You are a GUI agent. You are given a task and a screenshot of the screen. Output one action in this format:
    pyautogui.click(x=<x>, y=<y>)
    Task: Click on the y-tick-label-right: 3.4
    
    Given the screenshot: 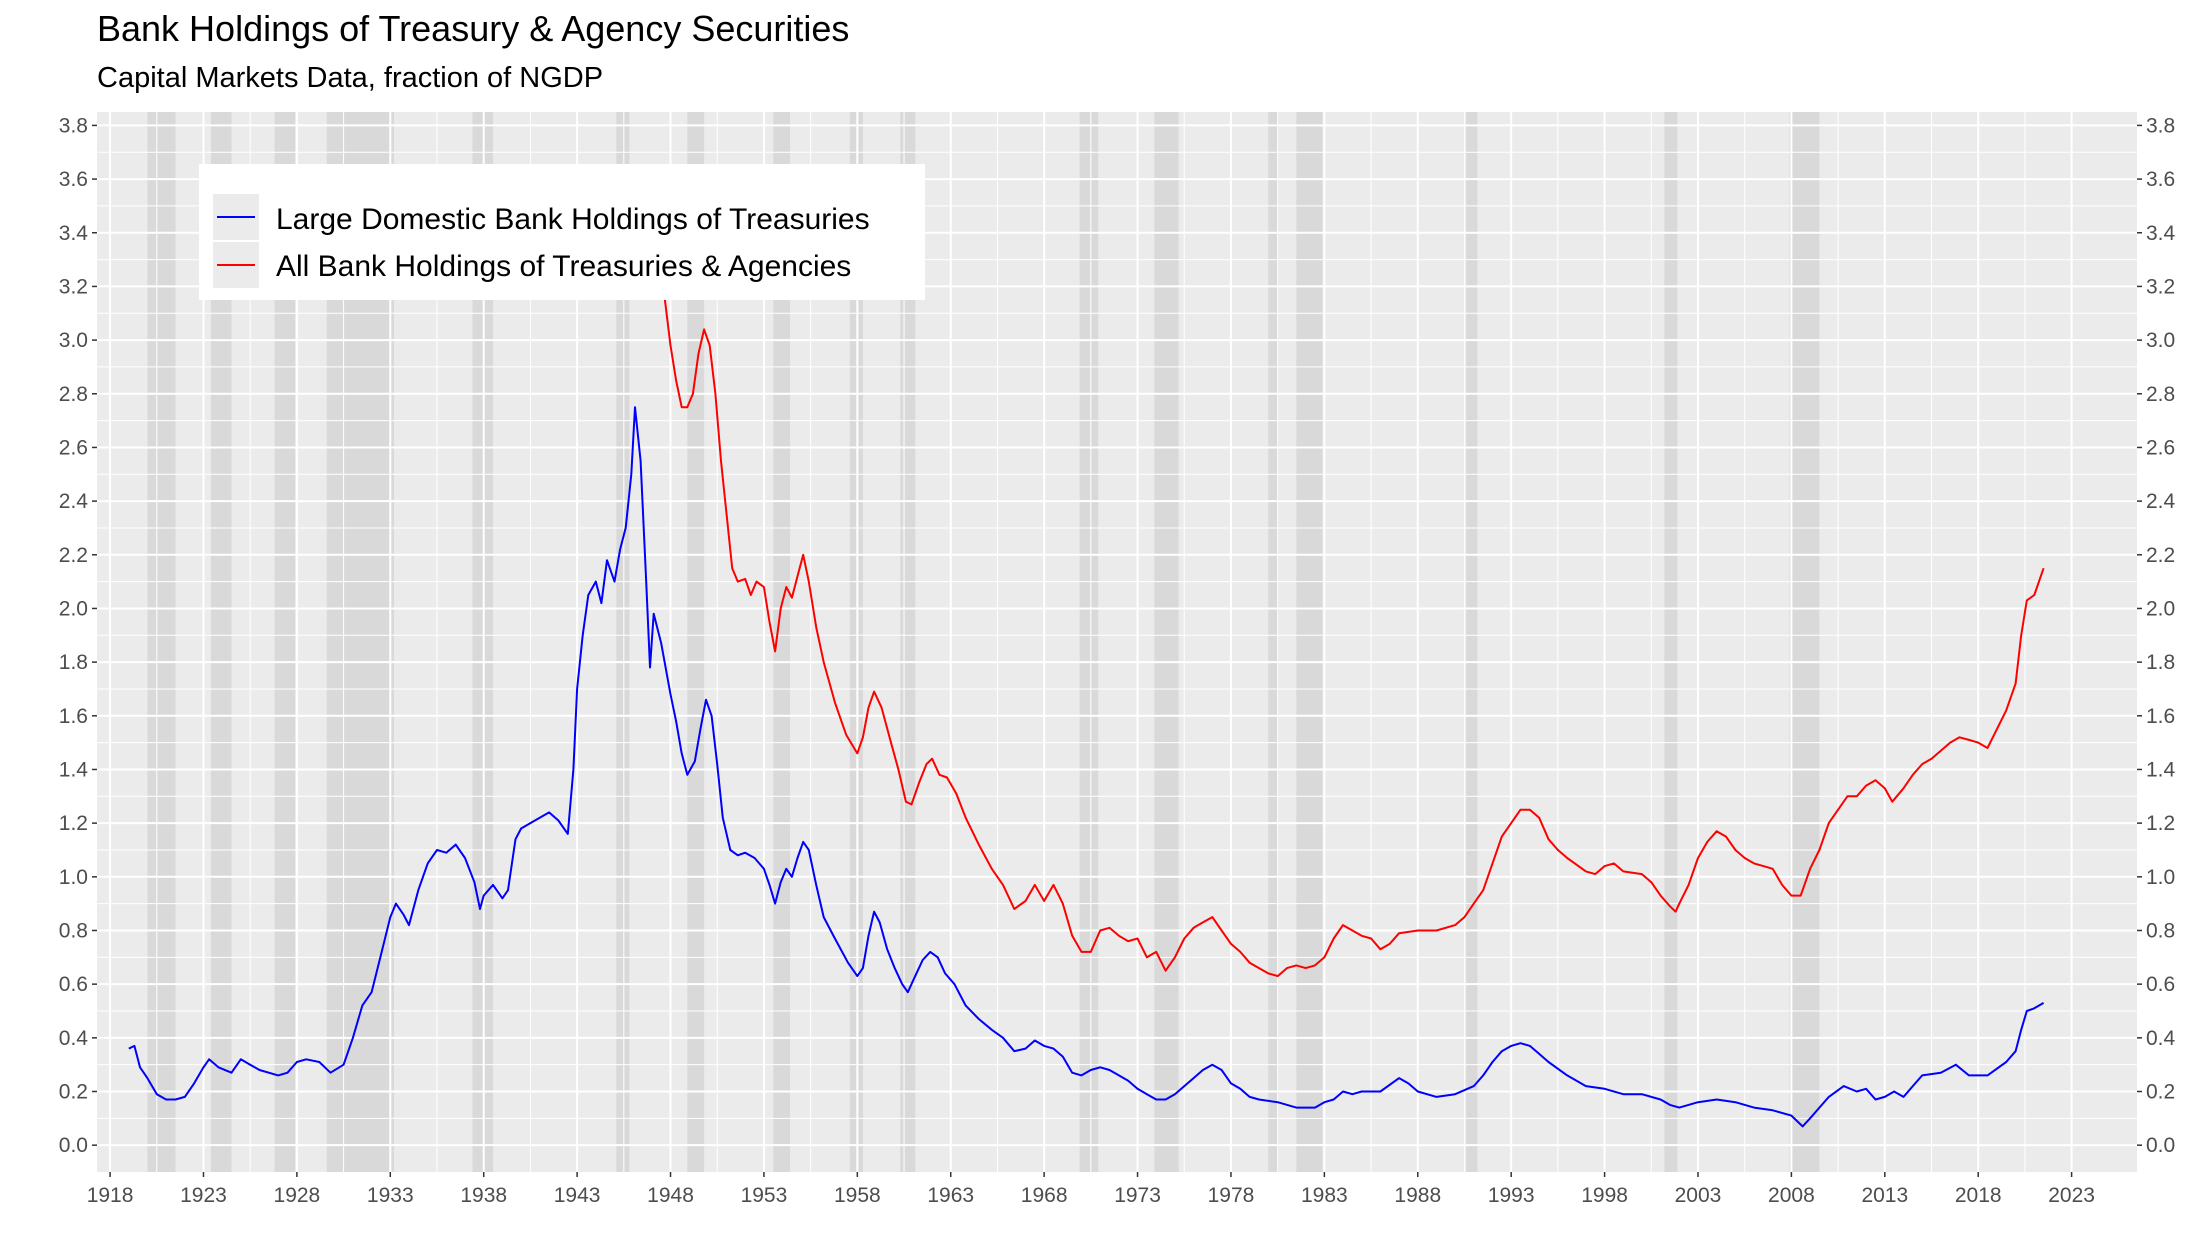 What is the action you would take?
    pyautogui.click(x=2161, y=233)
    